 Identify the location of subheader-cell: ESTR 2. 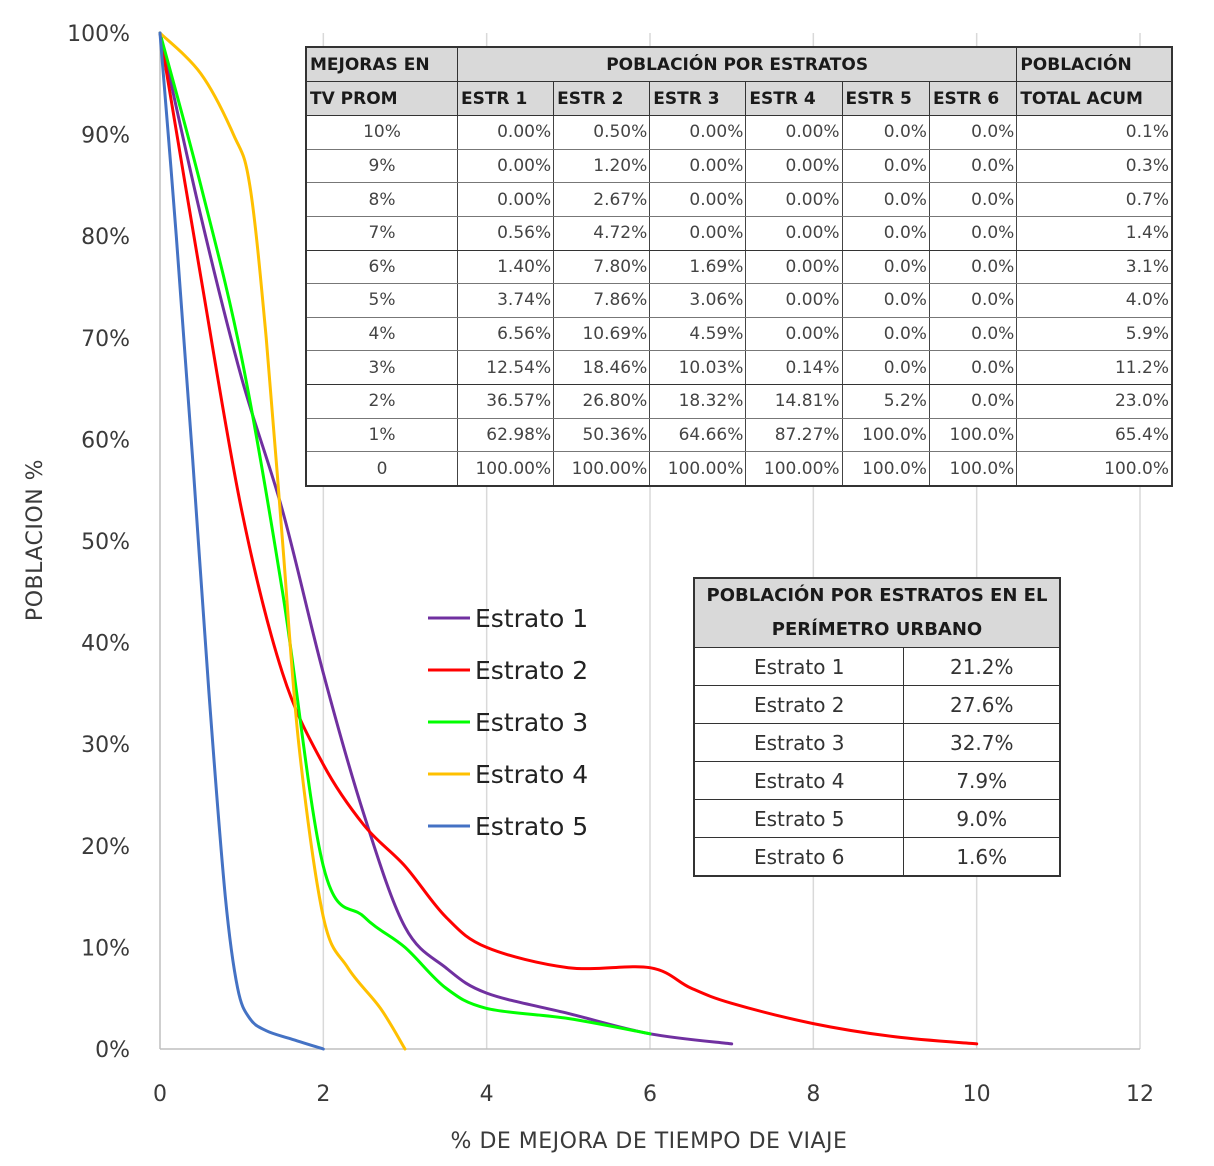
(602, 98).